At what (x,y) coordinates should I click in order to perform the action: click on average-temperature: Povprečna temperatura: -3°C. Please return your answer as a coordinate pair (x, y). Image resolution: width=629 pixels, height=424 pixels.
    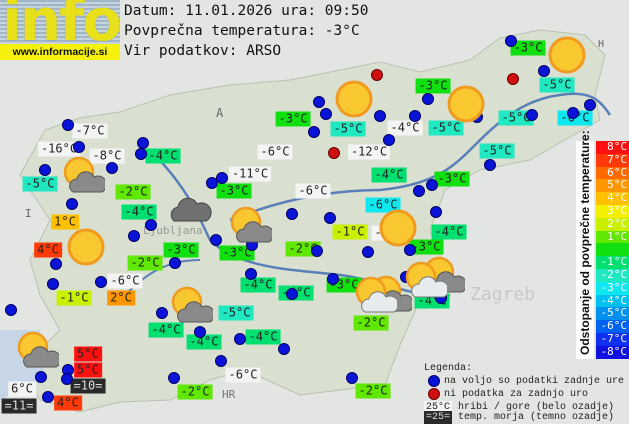
    Looking at the image, I should click on (242, 31).